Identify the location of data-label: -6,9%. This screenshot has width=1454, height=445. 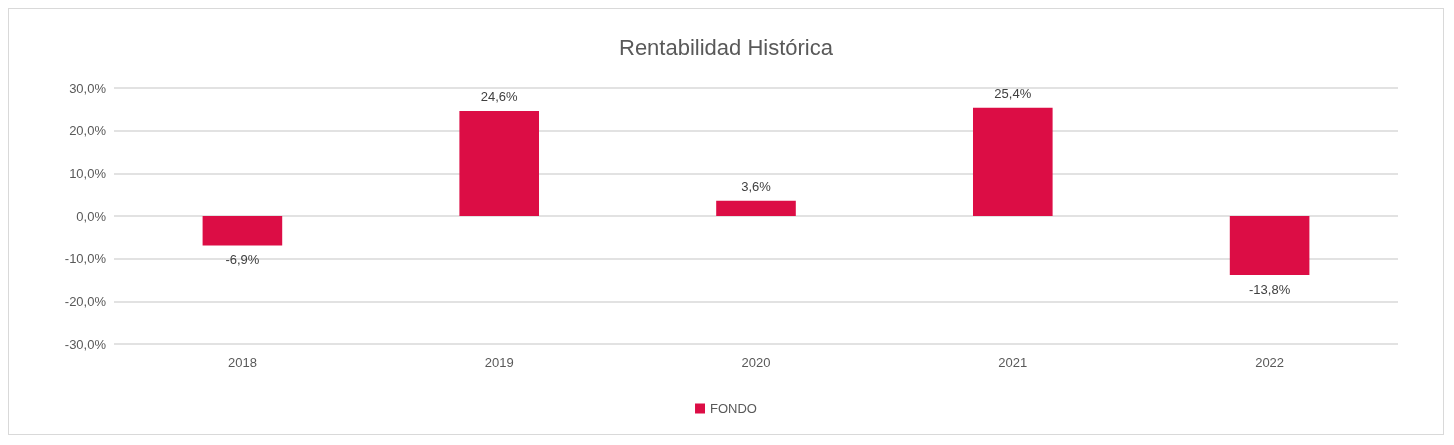
(242, 260).